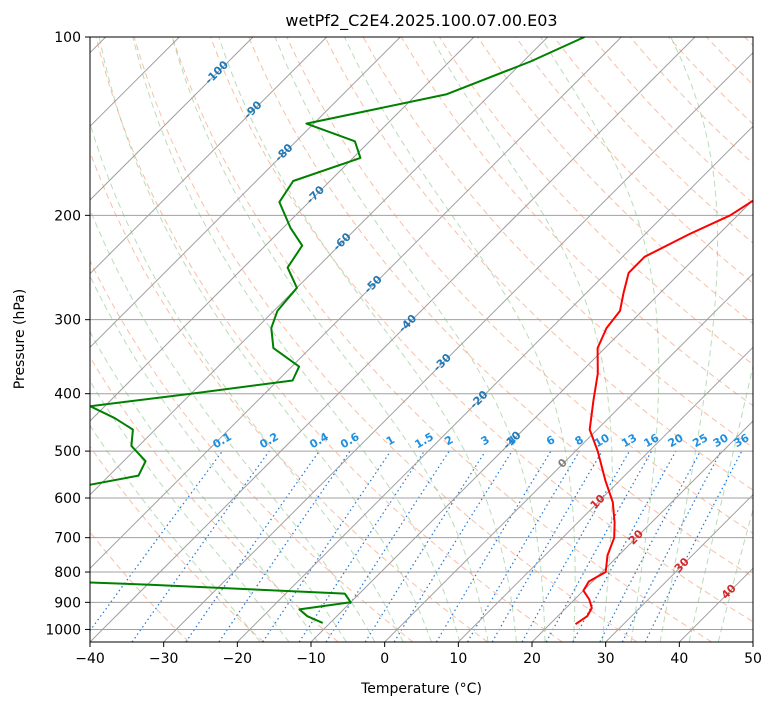 The height and width of the screenshot is (708, 775). Describe the element at coordinates (90, 659) in the screenshot. I see `x-tick-label: −40` at that location.